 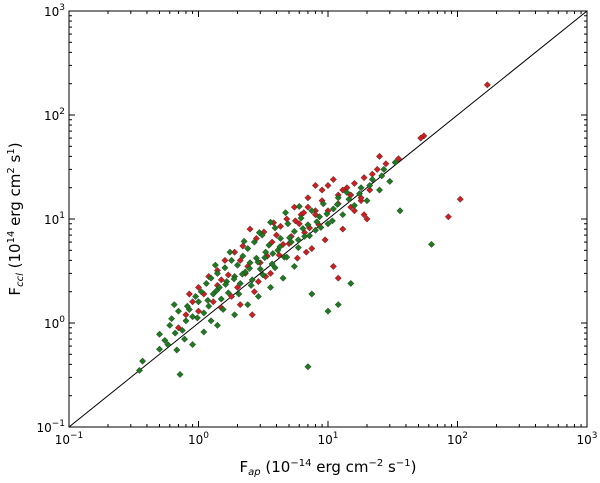 I want to click on x-axis-title: Fap (10−14 erg cm−2 s−1), so click(x=328, y=468).